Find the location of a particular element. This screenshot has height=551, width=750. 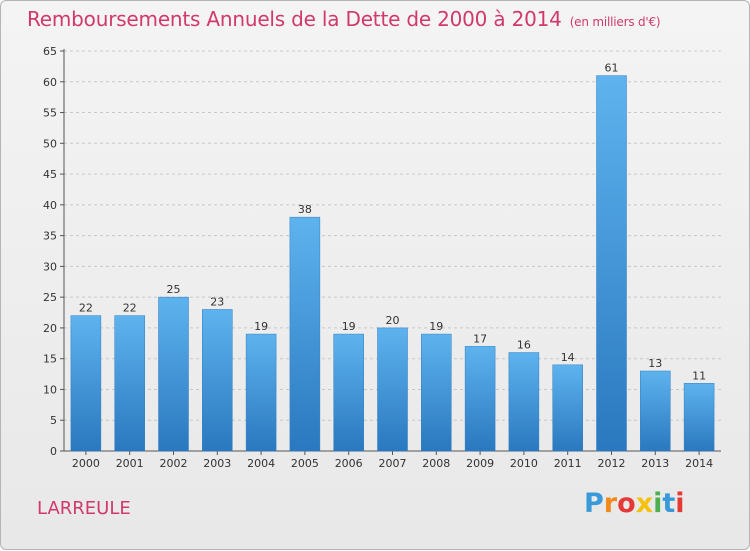

bar-2006 is located at coordinates (348, 392).